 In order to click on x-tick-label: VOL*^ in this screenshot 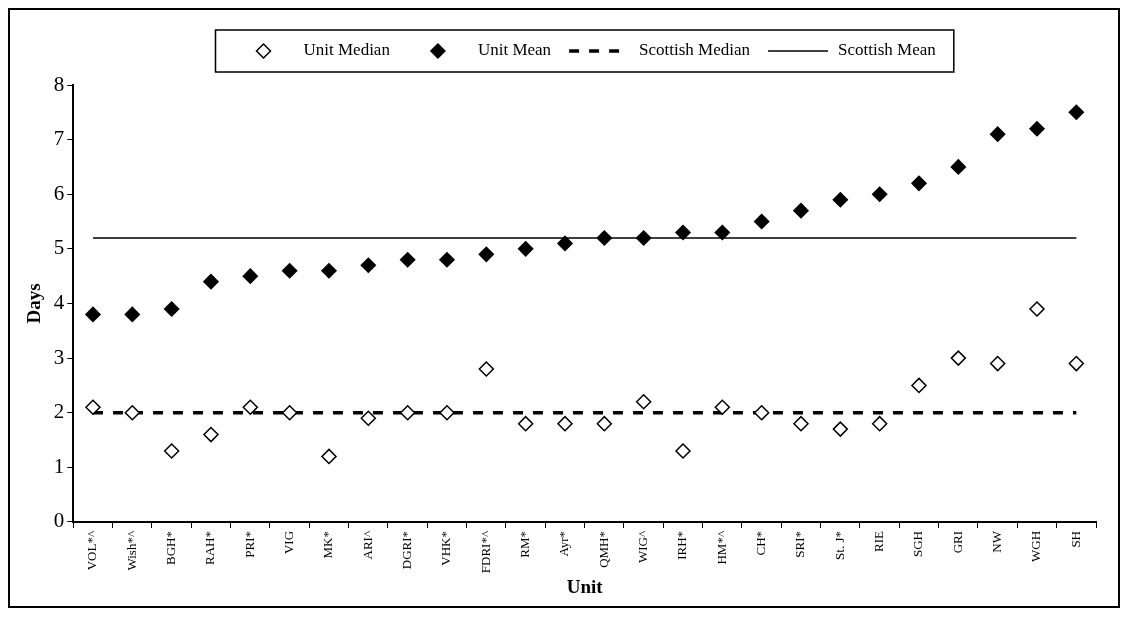, I will do `click(92, 550)`.